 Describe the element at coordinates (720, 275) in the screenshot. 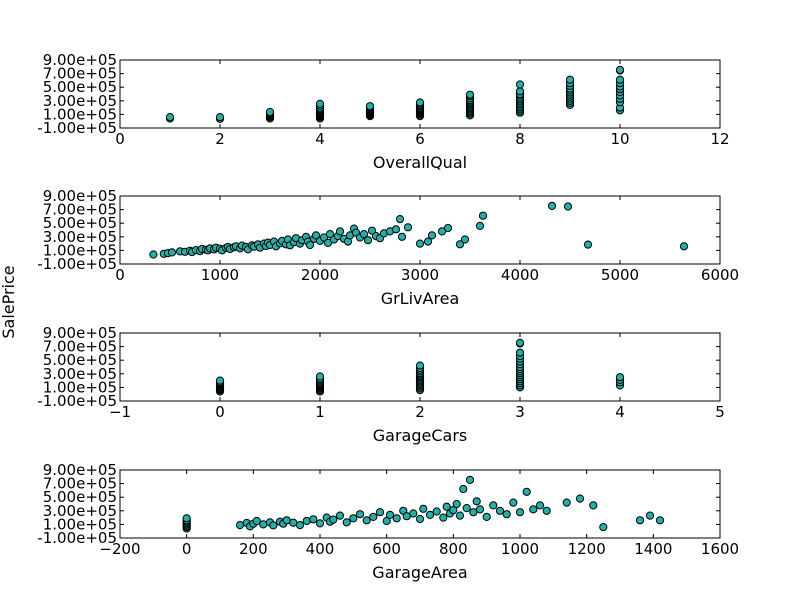

I see `x-tick-label: 6000` at that location.